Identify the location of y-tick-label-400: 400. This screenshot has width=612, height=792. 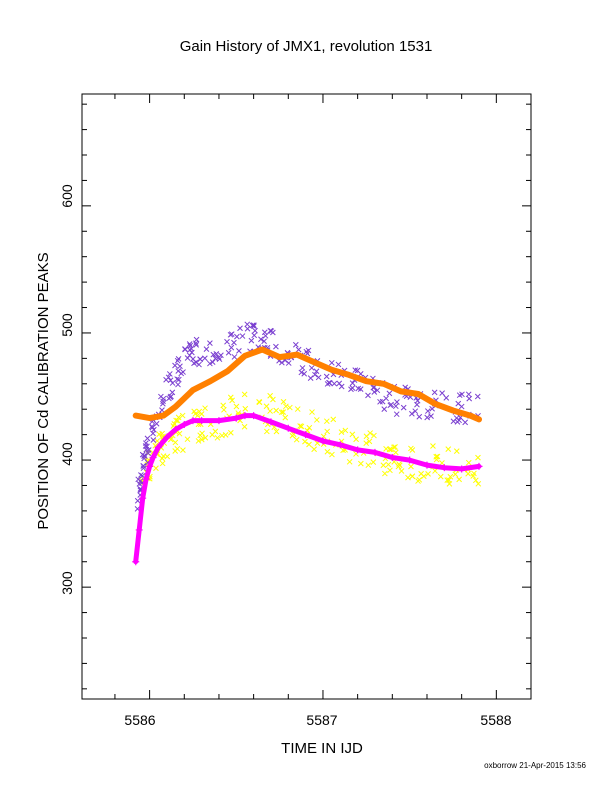
(67, 454).